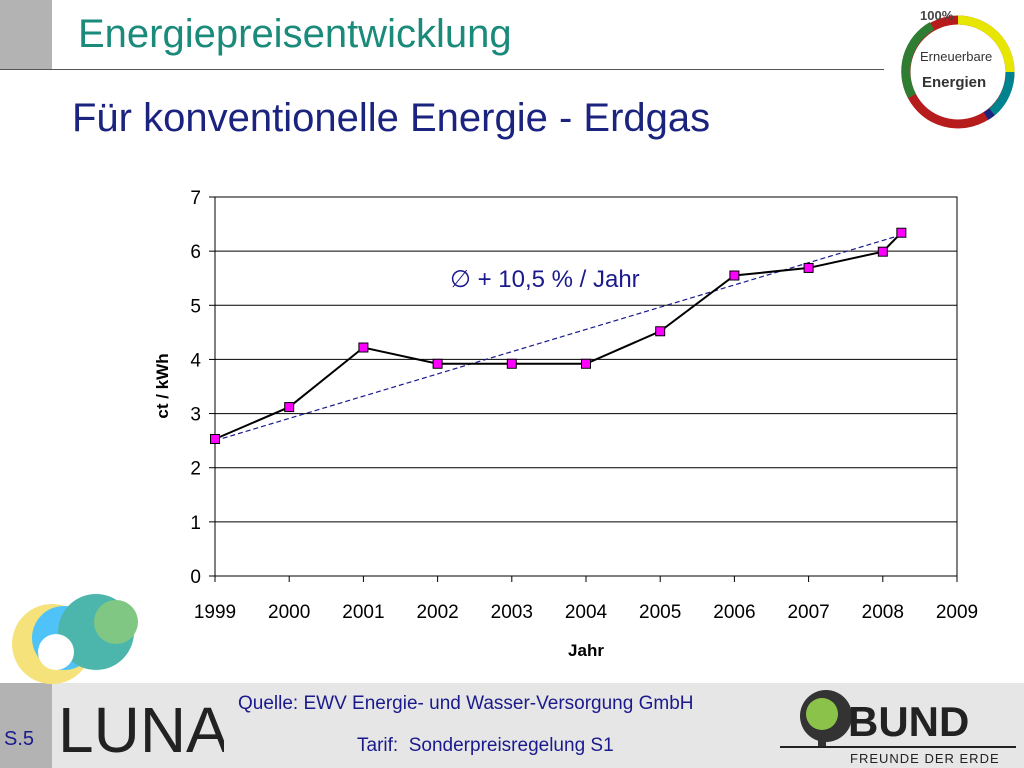 The image size is (1024, 768). Describe the element at coordinates (195, 306) in the screenshot. I see `y-tick-label: 5` at that location.